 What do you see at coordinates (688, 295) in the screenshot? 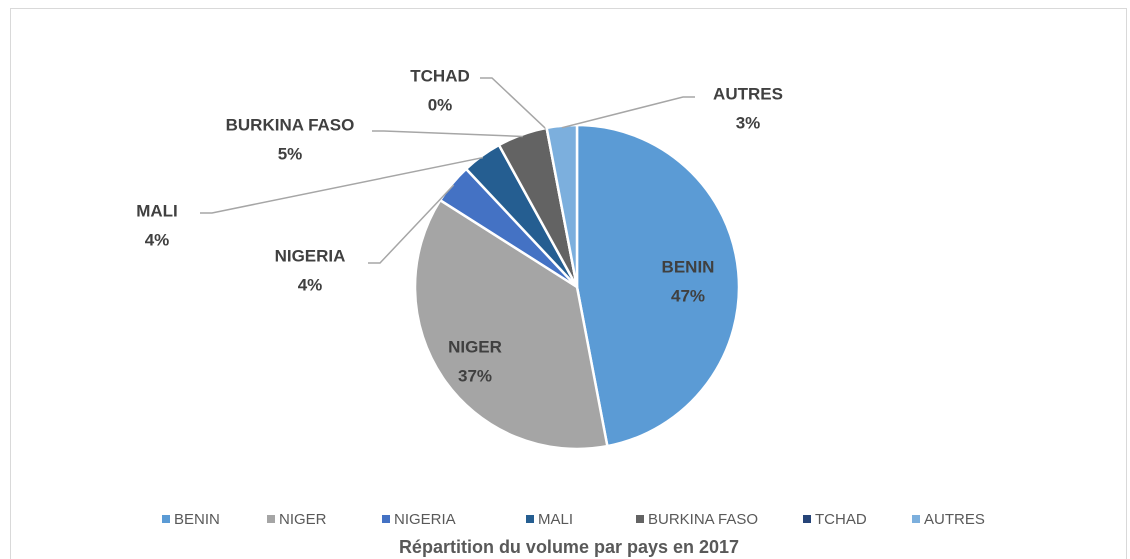
I see `data-label: 47%` at bounding box center [688, 295].